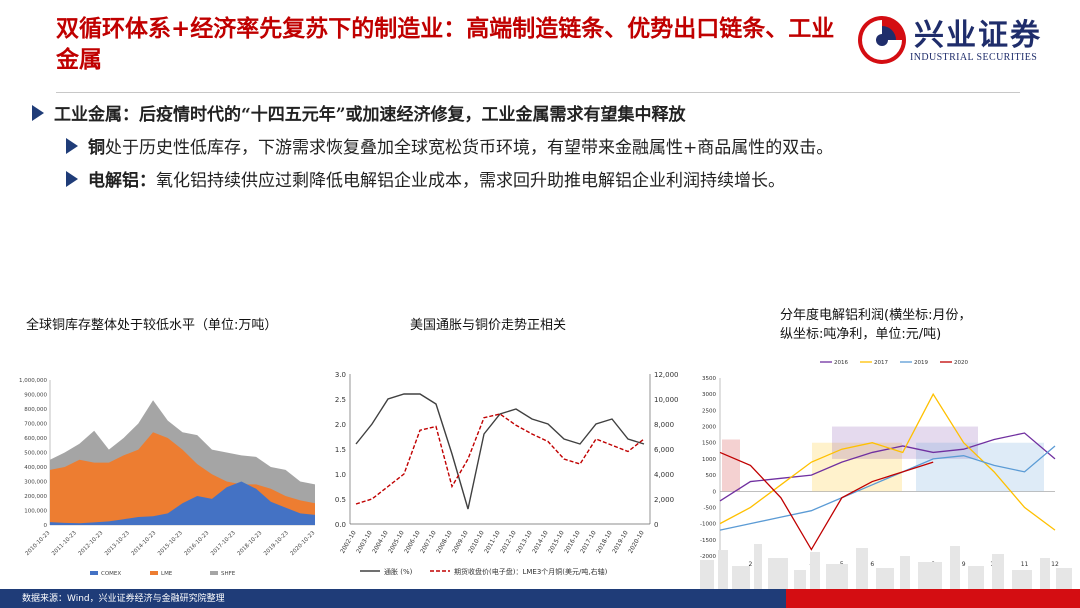 The height and width of the screenshot is (608, 1080). I want to click on y-left-tick-label: 2.5, so click(340, 400).